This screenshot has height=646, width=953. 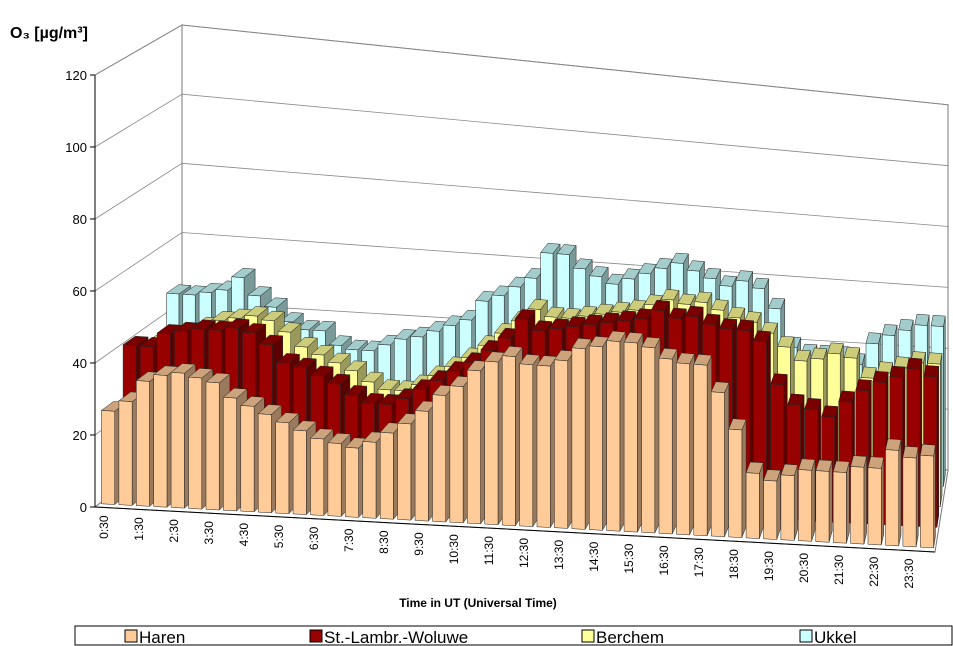 I want to click on x-tick-label: 2:30, so click(x=174, y=531).